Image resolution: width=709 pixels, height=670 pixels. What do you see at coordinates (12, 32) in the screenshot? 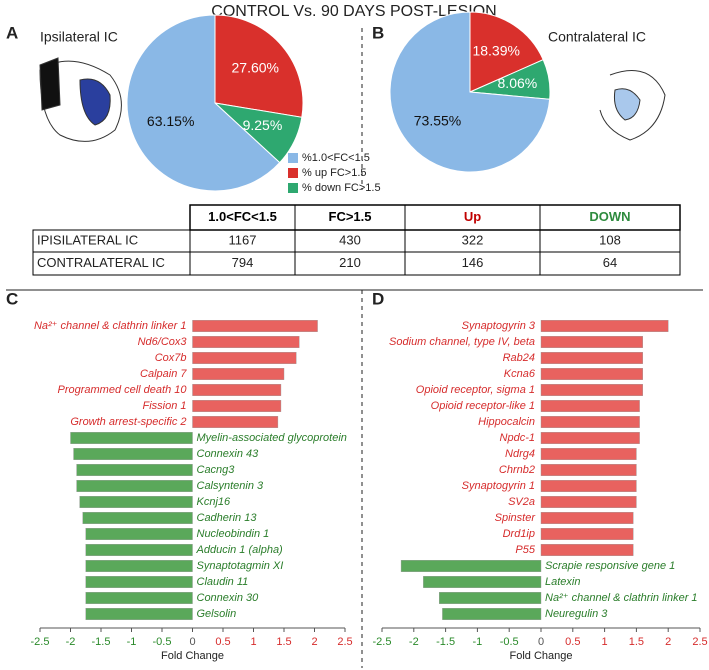
I see `panel-label: A` at bounding box center [12, 32].